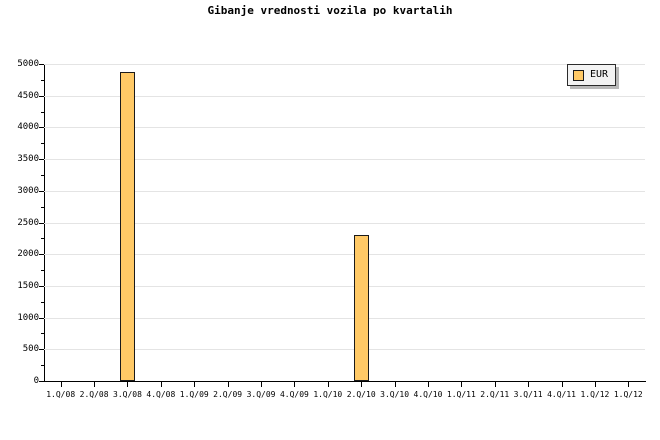  What do you see at coordinates (28, 254) in the screenshot?
I see `y-axis-label: 2000` at bounding box center [28, 254].